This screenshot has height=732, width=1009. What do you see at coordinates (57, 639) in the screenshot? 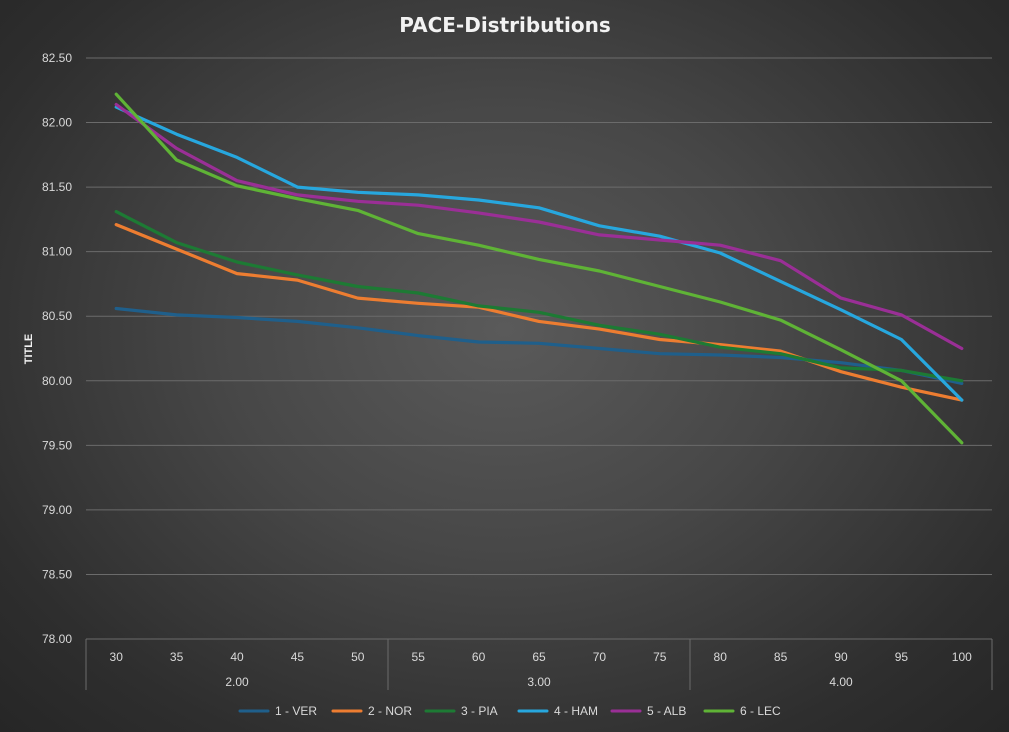
I see `y-tick-label: 78.00` at bounding box center [57, 639].